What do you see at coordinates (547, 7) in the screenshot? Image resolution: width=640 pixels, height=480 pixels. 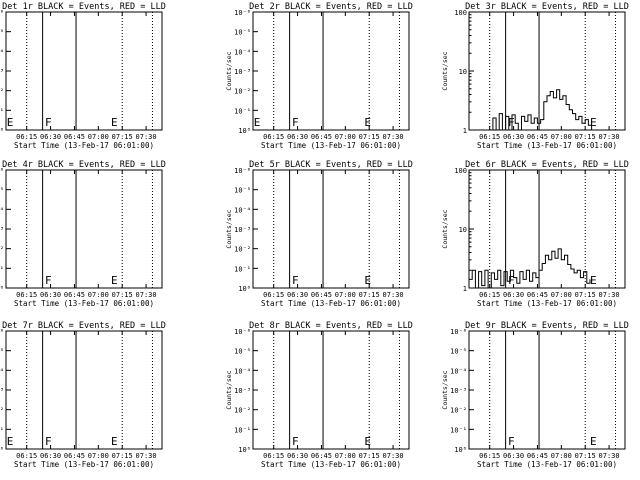 I see `panel-title: Det 3r BLACK = Events, RED = LLD` at bounding box center [547, 7].